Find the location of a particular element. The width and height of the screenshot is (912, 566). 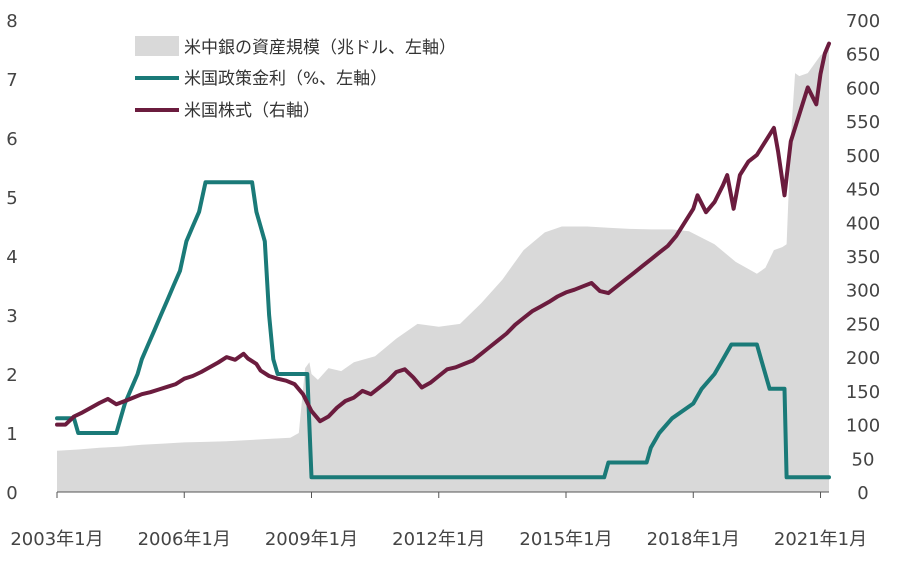

y-right-tick-label: 150 is located at coordinates (863, 392).